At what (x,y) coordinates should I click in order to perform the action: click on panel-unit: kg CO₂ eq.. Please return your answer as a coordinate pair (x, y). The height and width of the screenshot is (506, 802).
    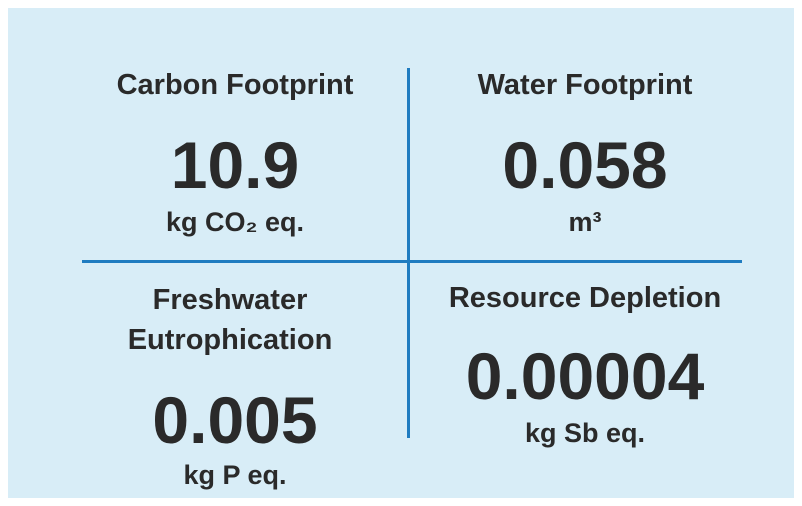
    Looking at the image, I should click on (235, 222).